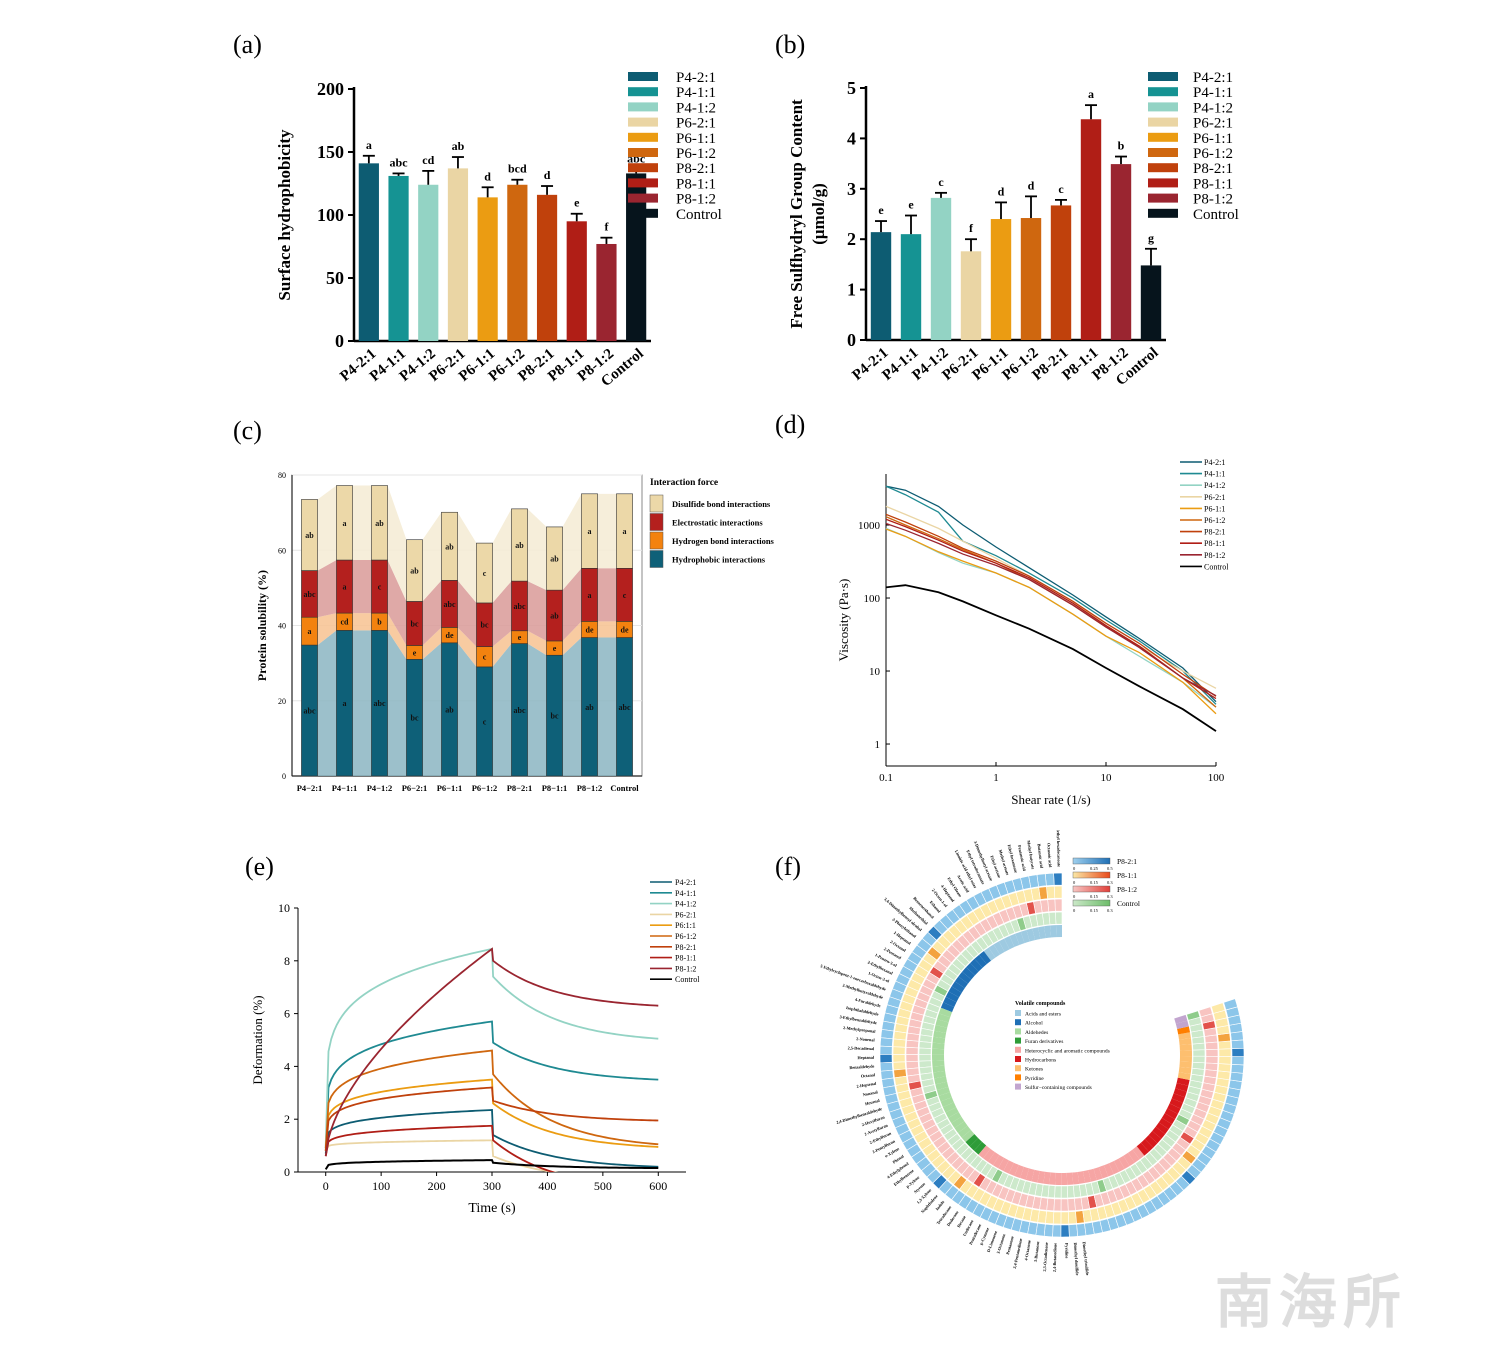 The image size is (1500, 1352). Describe the element at coordinates (696, 200) in the screenshot. I see `legend-label: P8-1:2` at that location.